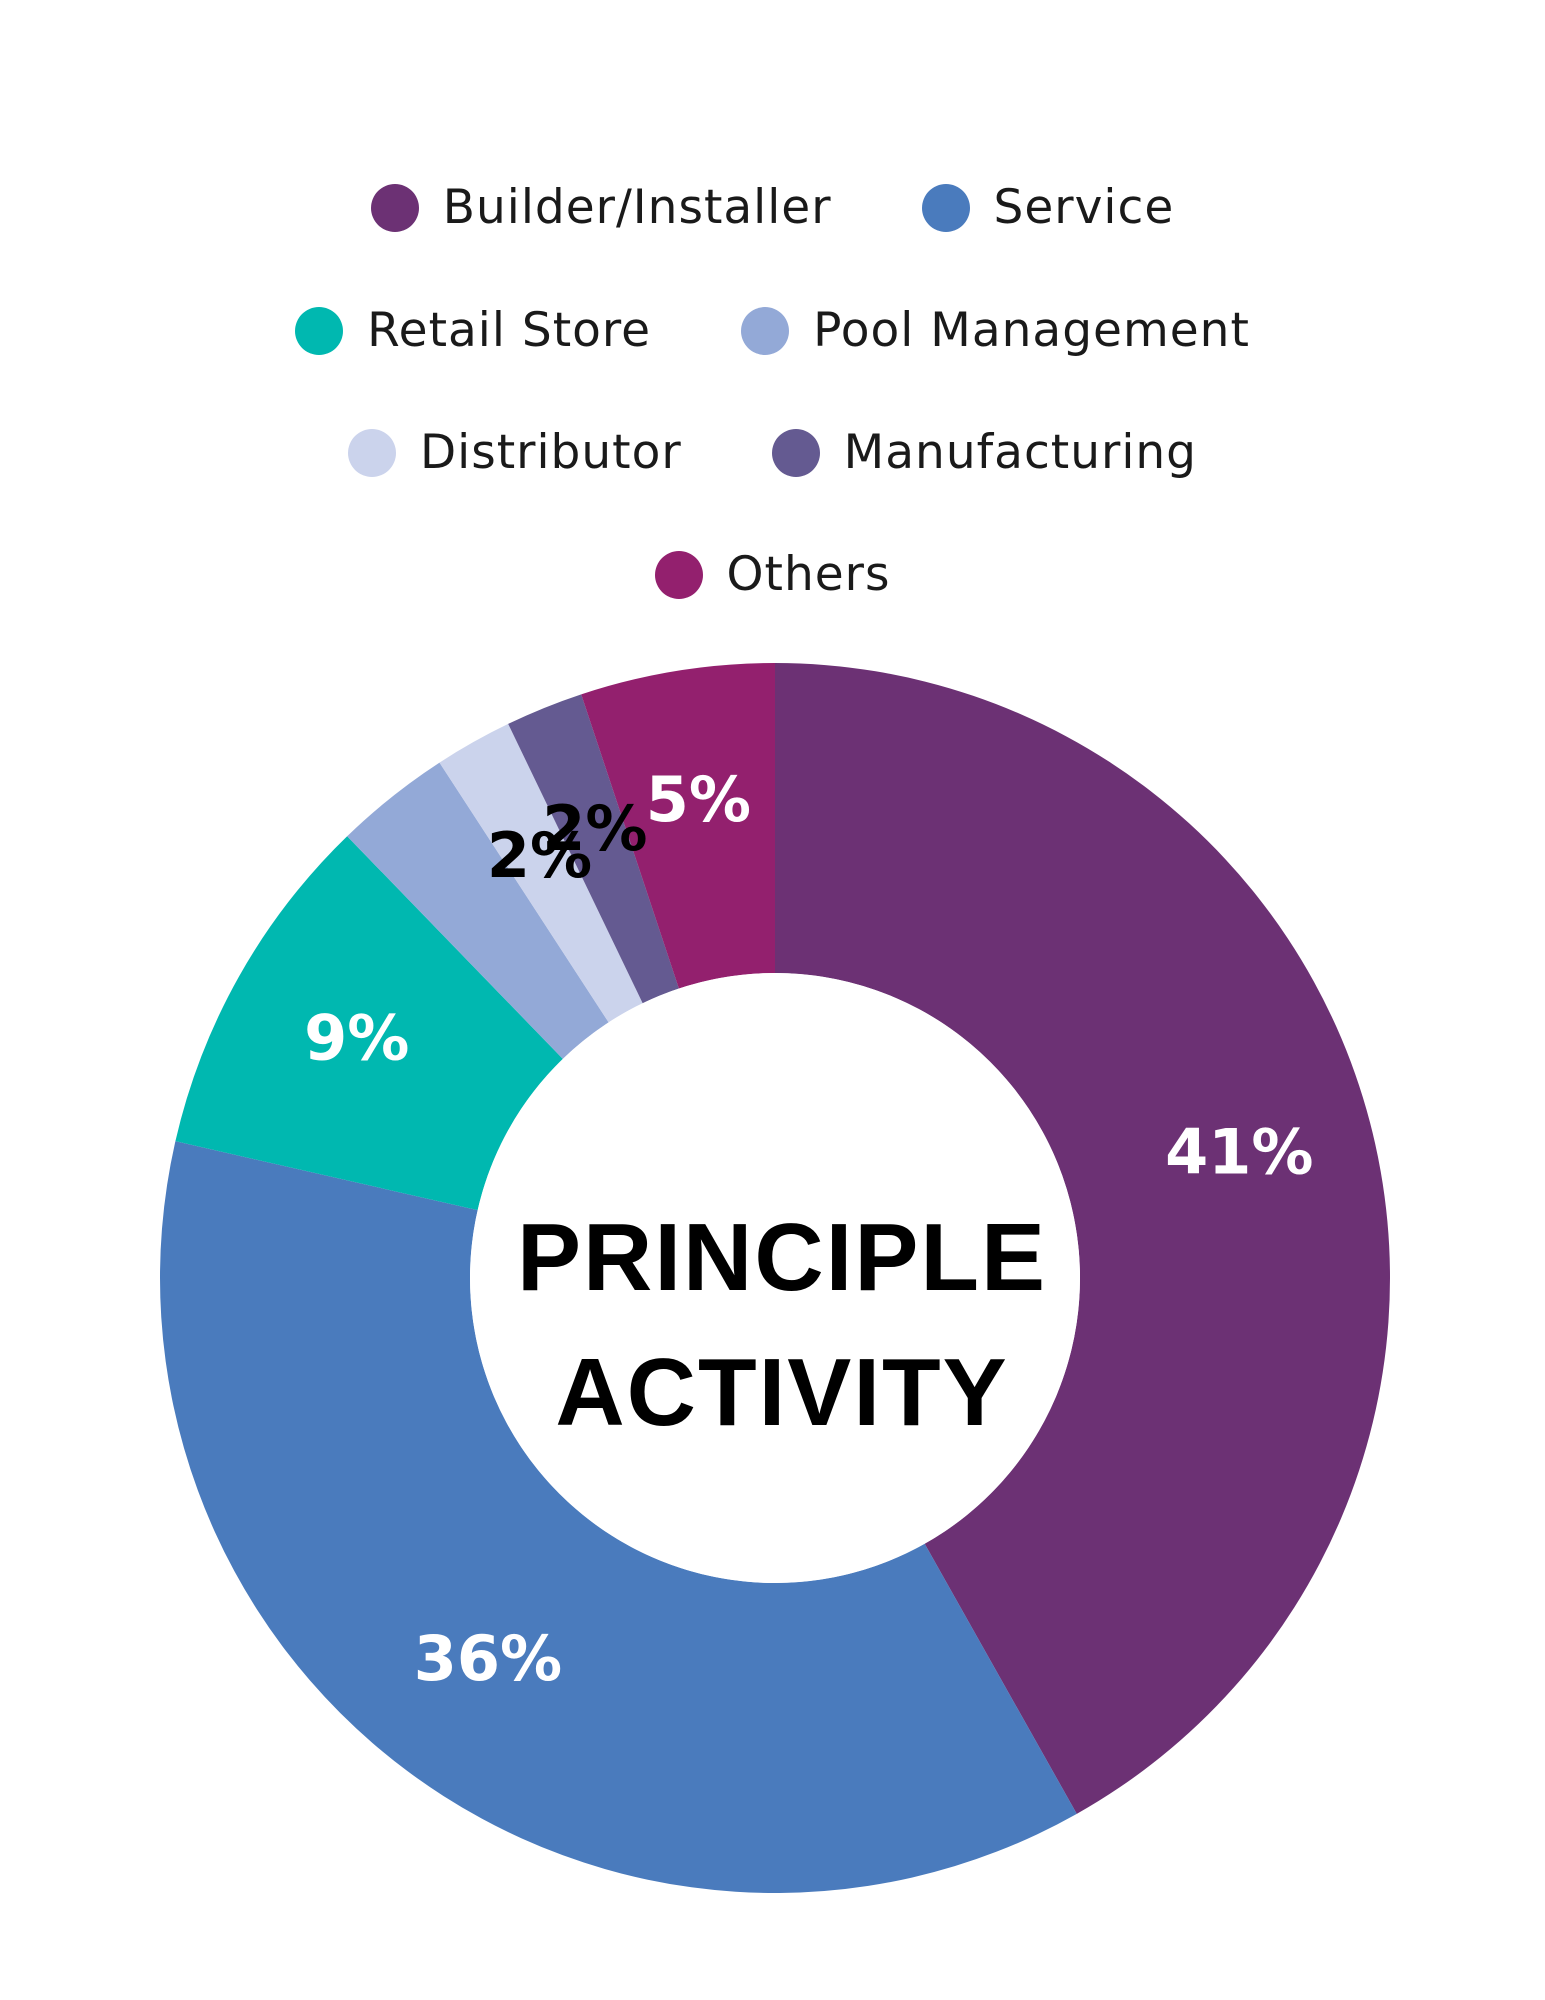 The image size is (1545, 2000). Describe the element at coordinates (637, 207) in the screenshot. I see `legend-label: Builder/Installer` at that location.